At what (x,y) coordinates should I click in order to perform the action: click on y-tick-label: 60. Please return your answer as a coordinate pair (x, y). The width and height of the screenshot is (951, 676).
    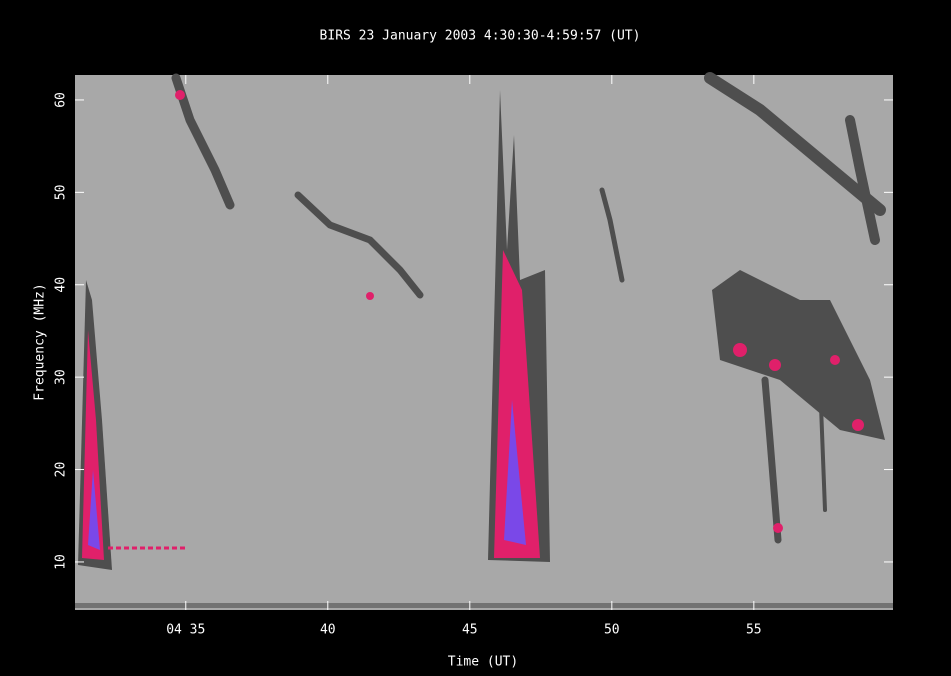
    Looking at the image, I should click on (61, 100).